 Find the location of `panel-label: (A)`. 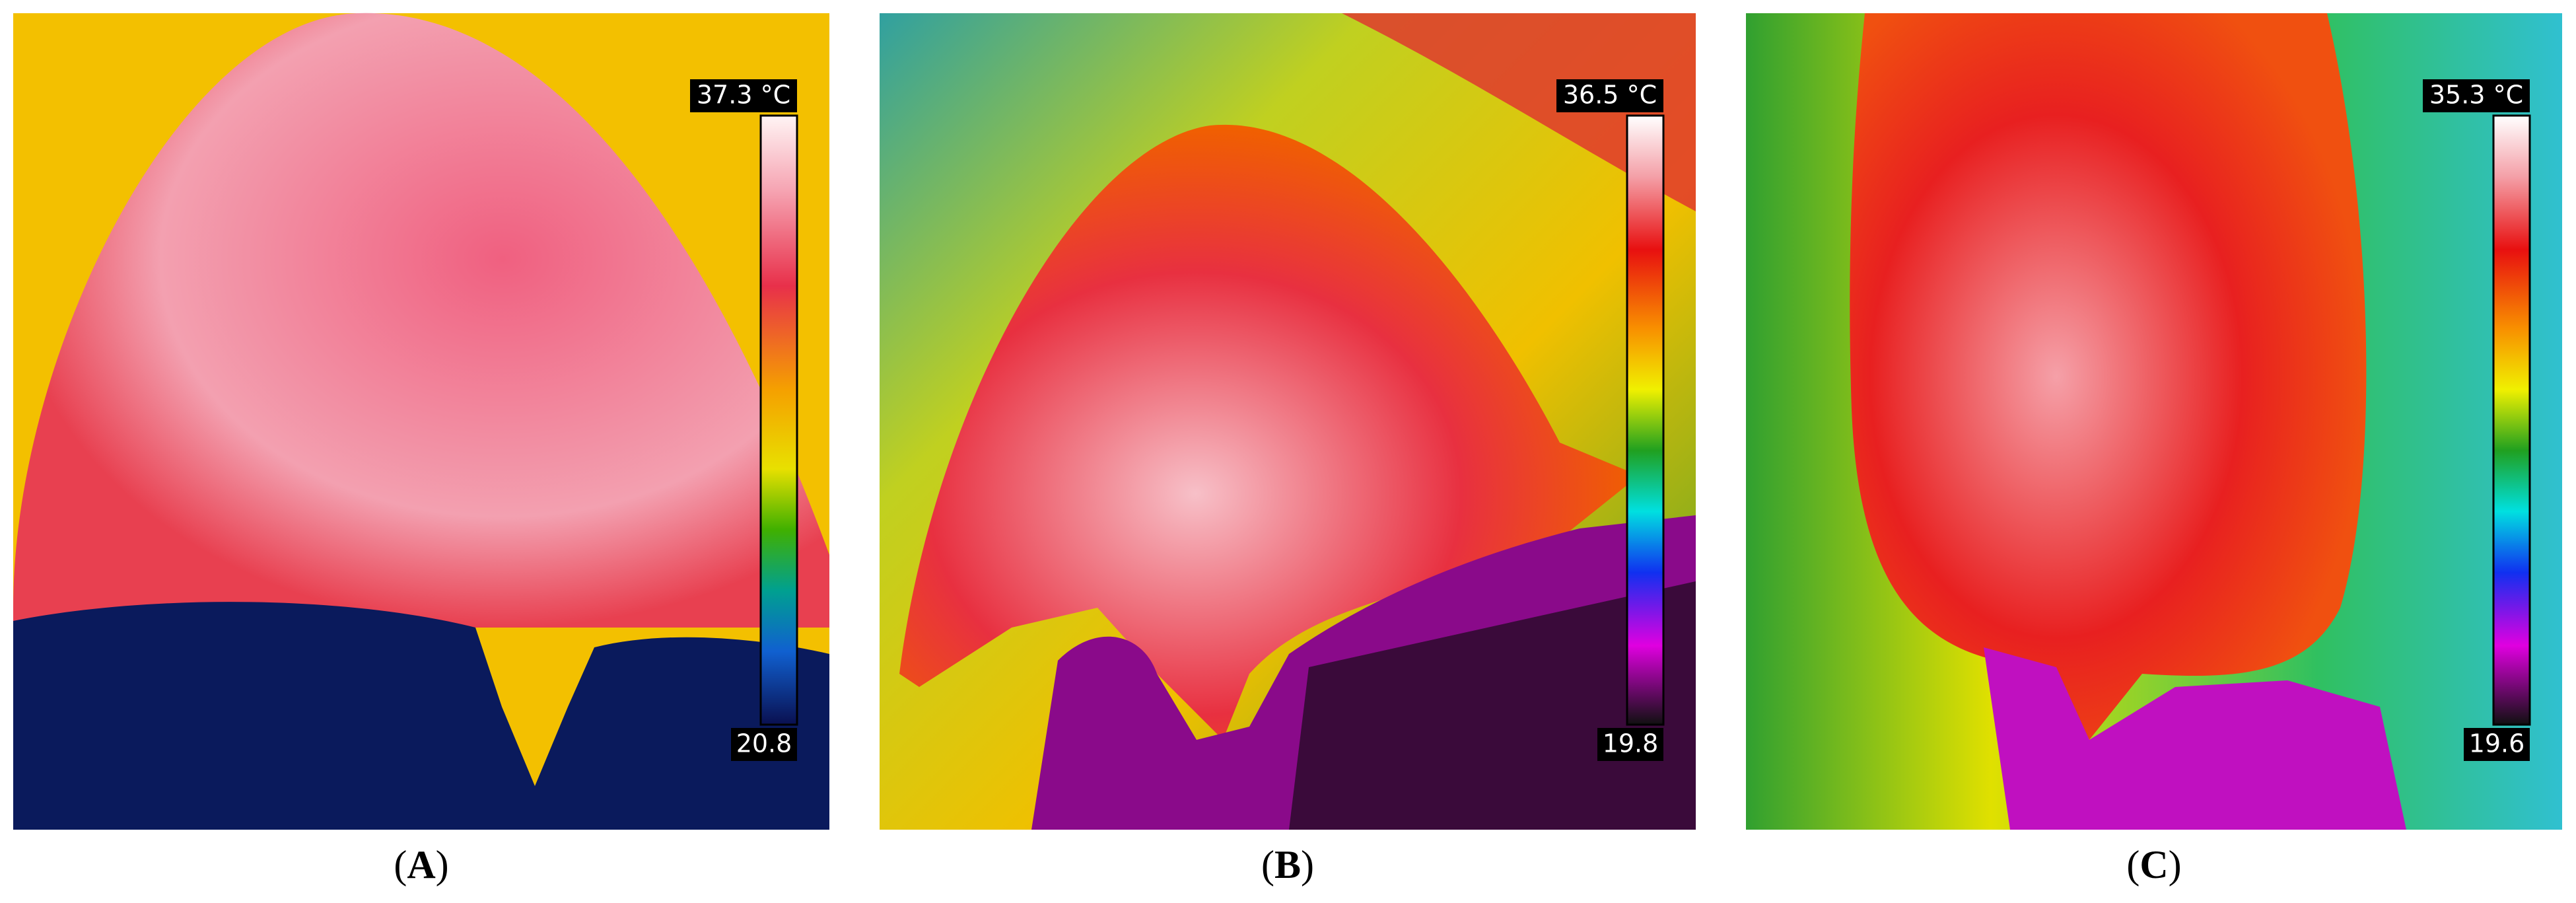

panel-label: (A) is located at coordinates (421, 864).